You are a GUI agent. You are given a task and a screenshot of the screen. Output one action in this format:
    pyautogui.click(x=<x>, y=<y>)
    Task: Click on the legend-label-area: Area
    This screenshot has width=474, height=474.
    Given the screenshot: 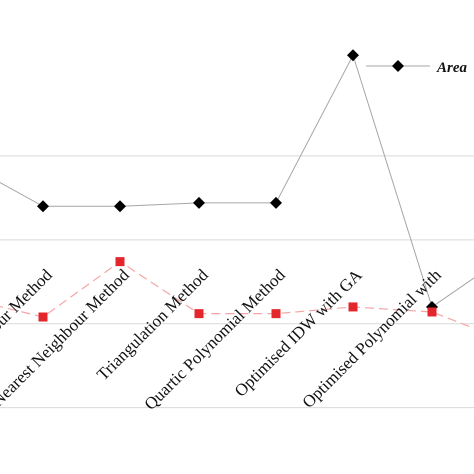 What is the action you would take?
    pyautogui.click(x=452, y=68)
    